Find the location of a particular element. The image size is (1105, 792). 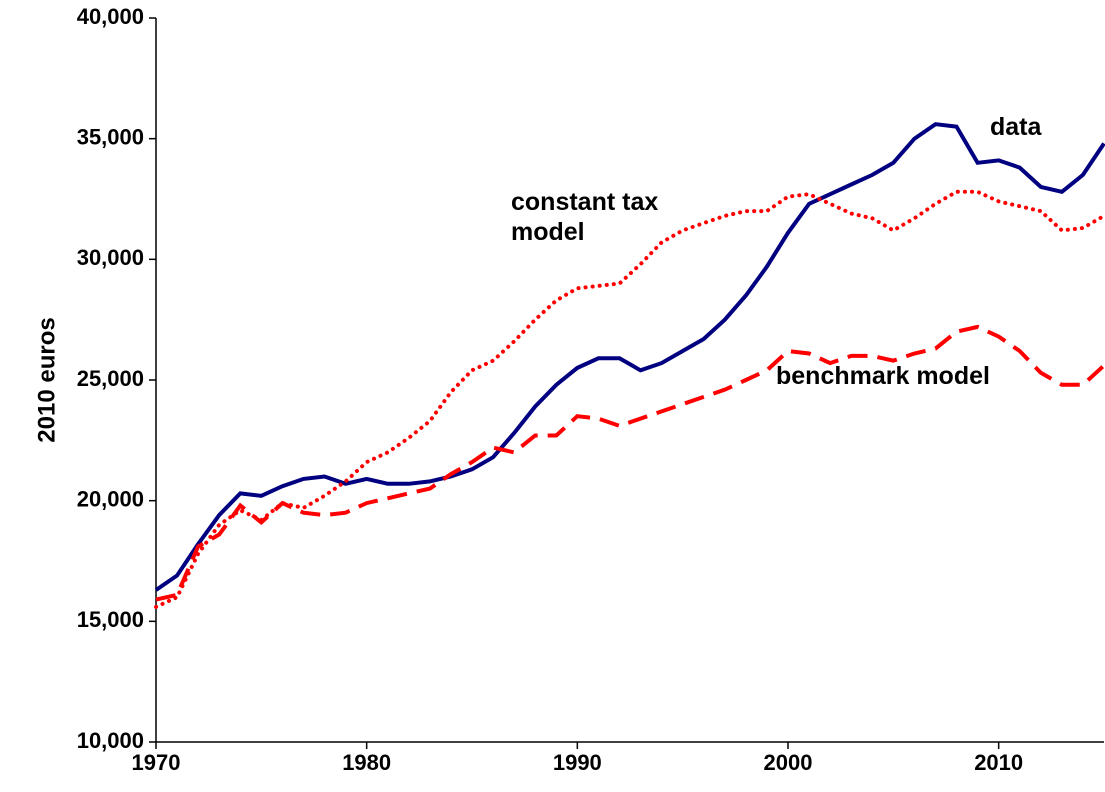

y-tick-label: 25,000 is located at coordinates (110, 378).